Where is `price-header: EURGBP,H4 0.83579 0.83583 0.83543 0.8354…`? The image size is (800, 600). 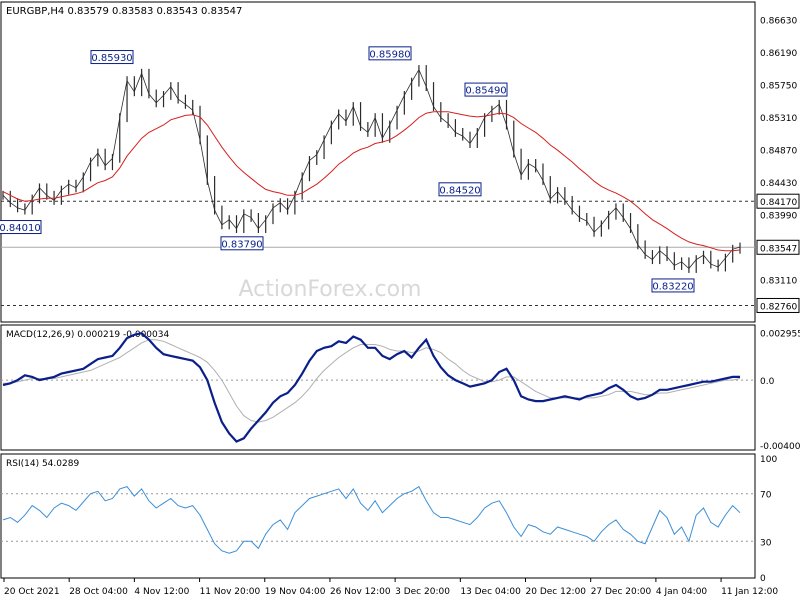 price-header: EURGBP,H4 0.83579 0.83583 0.83543 0.8354… is located at coordinates (124, 11).